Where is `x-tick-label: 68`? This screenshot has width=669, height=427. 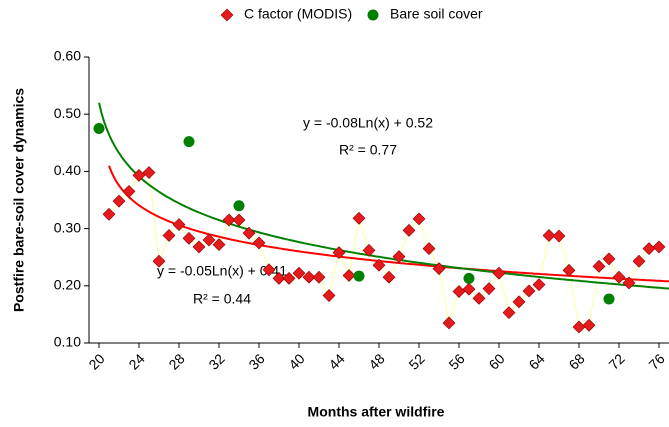 x-tick-label: 68 is located at coordinates (576, 361).